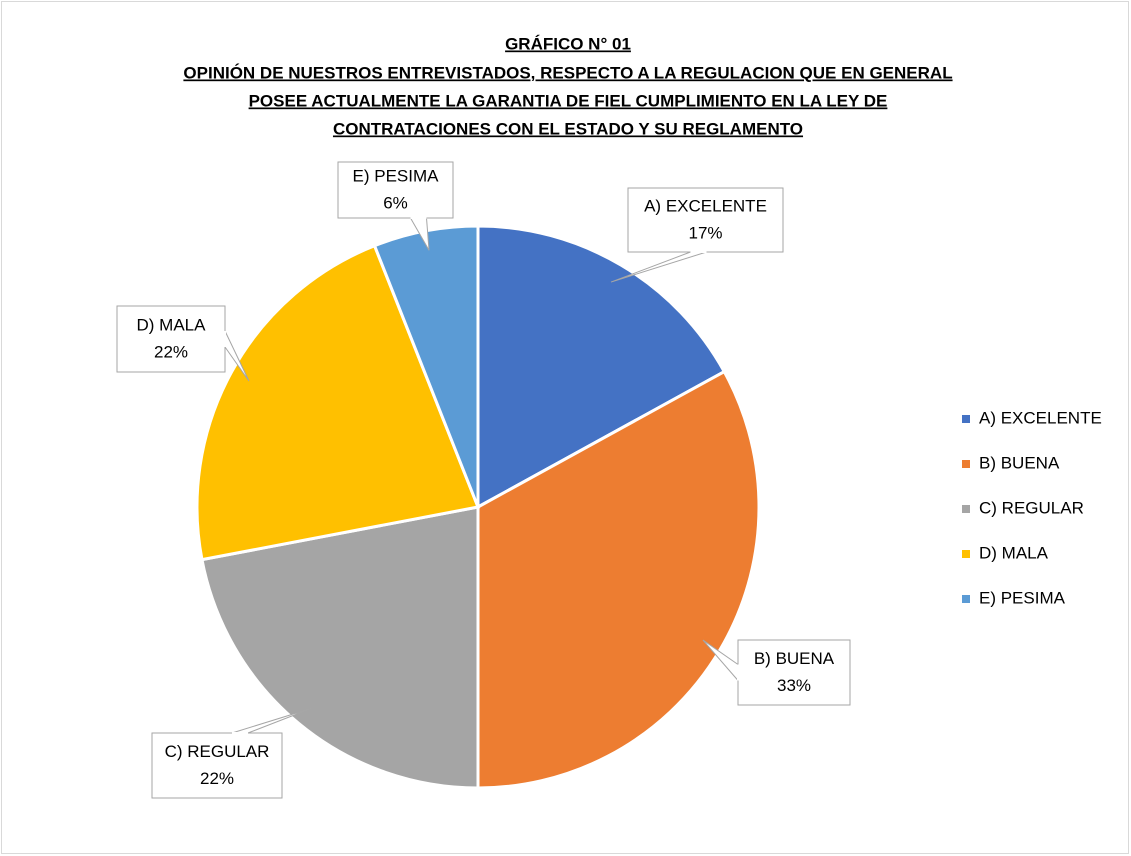  I want to click on legend-label: C) REGULAR, so click(1031, 507).